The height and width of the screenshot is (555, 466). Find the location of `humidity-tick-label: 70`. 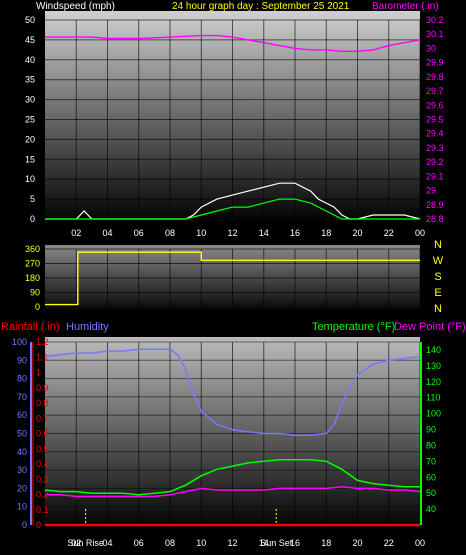

humidity-tick-label: 70 is located at coordinates (22, 397).